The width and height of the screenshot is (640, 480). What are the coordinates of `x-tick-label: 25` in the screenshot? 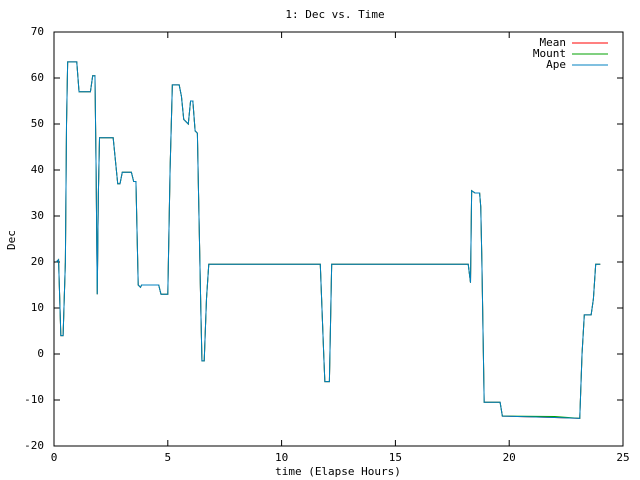 It's located at (622, 457).